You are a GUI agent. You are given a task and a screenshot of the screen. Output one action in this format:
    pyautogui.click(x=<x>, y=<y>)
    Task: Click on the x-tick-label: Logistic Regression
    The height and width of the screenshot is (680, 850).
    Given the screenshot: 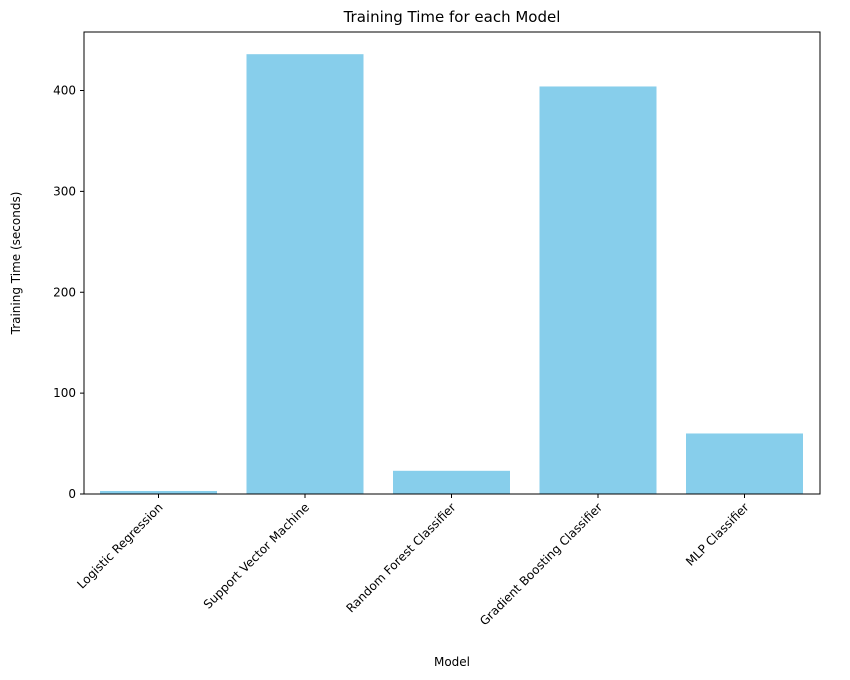 What is the action you would take?
    pyautogui.click(x=119, y=545)
    